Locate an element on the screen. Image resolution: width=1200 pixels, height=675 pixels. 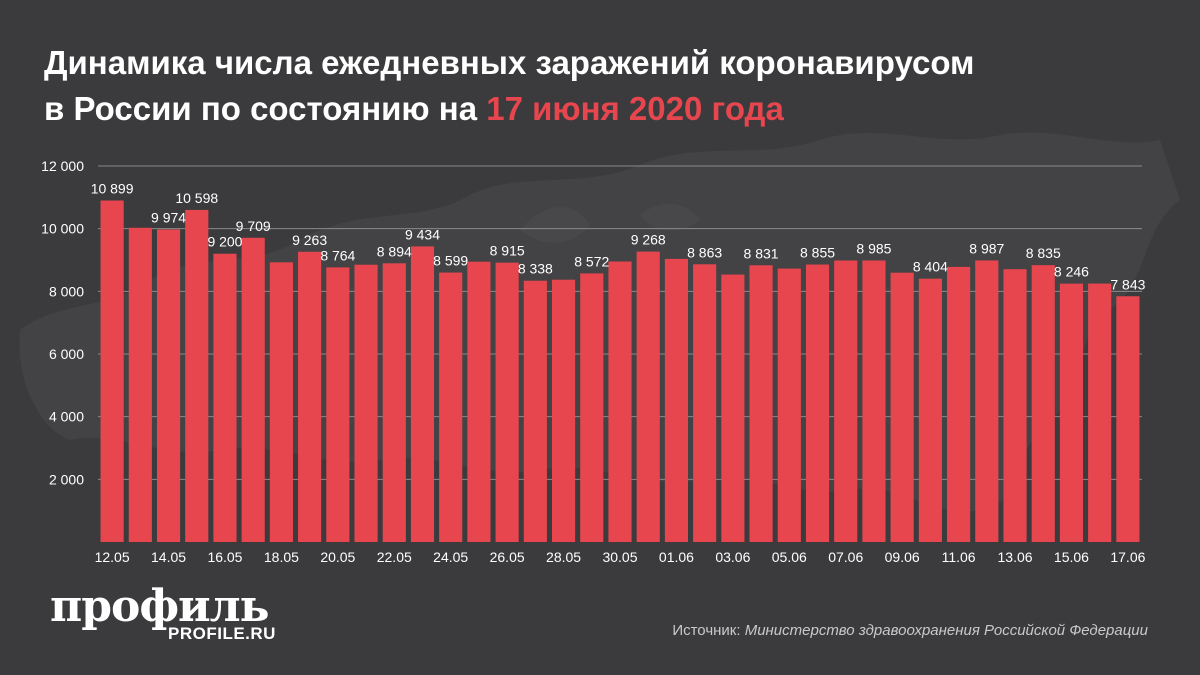
bar-data-label: 9 263 is located at coordinates (309, 240).